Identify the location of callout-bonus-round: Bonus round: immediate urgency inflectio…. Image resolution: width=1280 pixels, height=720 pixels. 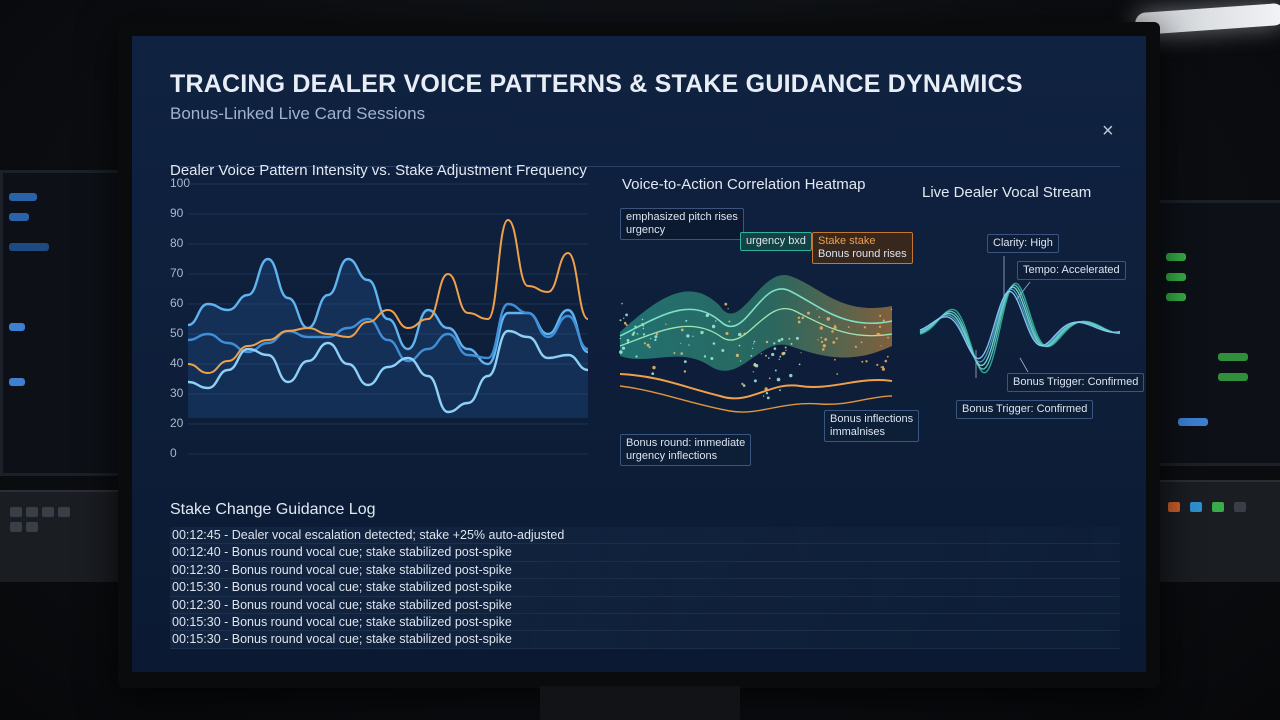
(686, 450).